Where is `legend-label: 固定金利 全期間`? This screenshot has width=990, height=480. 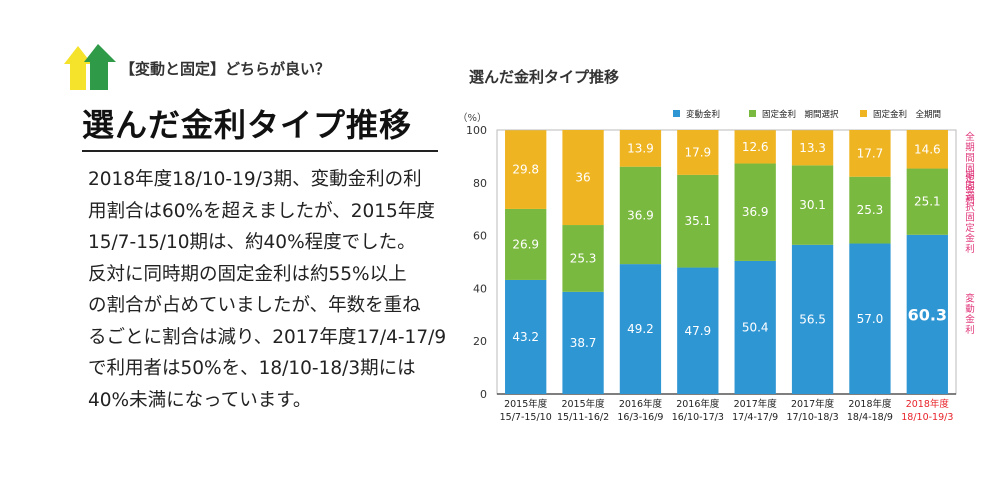 legend-label: 固定金利 全期間 is located at coordinates (907, 114).